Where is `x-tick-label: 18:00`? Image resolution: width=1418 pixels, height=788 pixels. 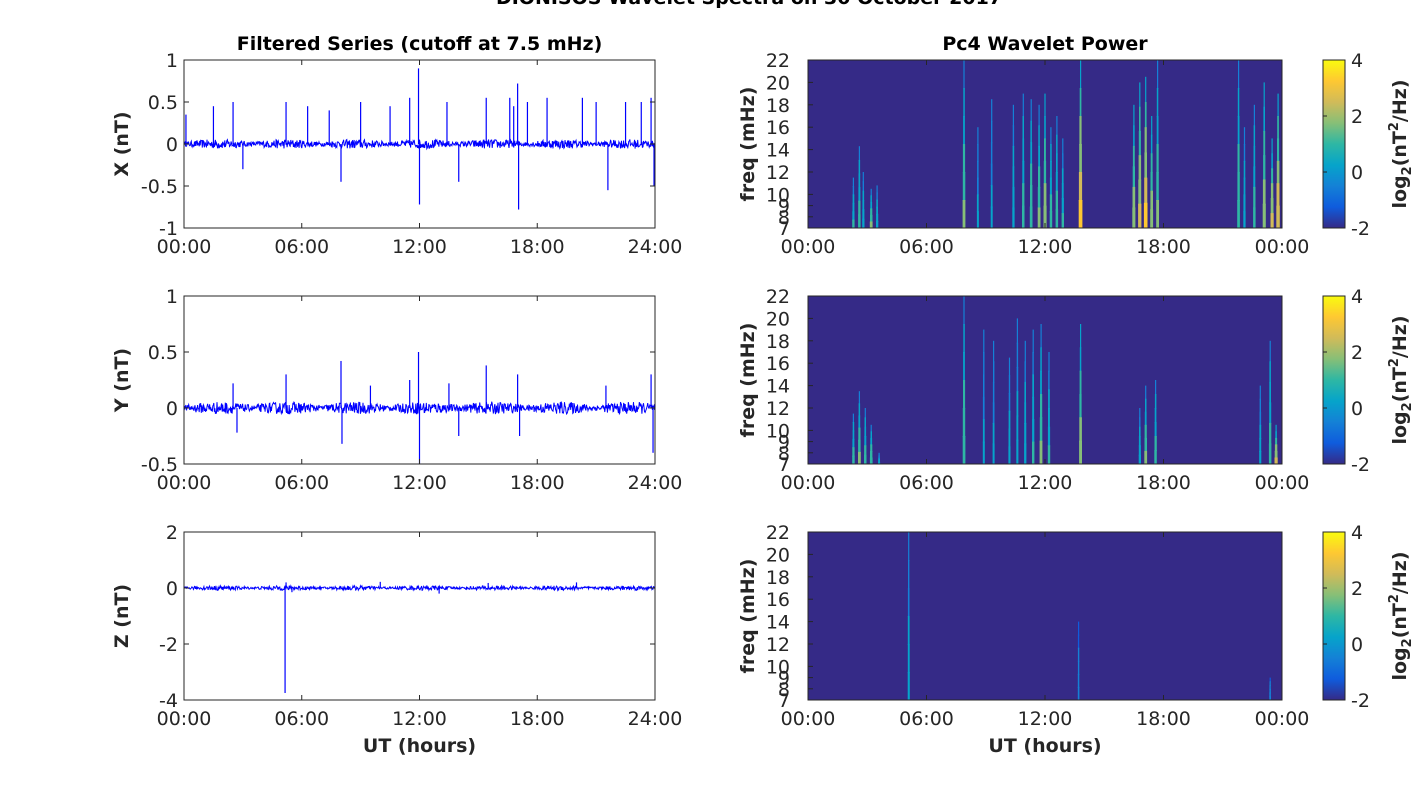
x-tick-label: 18:00 is located at coordinates (1163, 247).